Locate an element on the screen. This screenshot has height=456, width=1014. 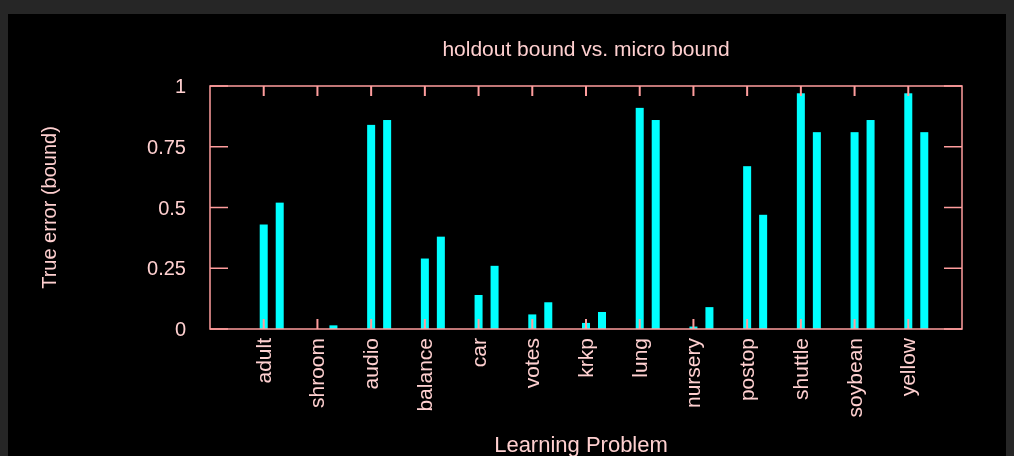
x-tick-label: car is located at coordinates (478, 353).